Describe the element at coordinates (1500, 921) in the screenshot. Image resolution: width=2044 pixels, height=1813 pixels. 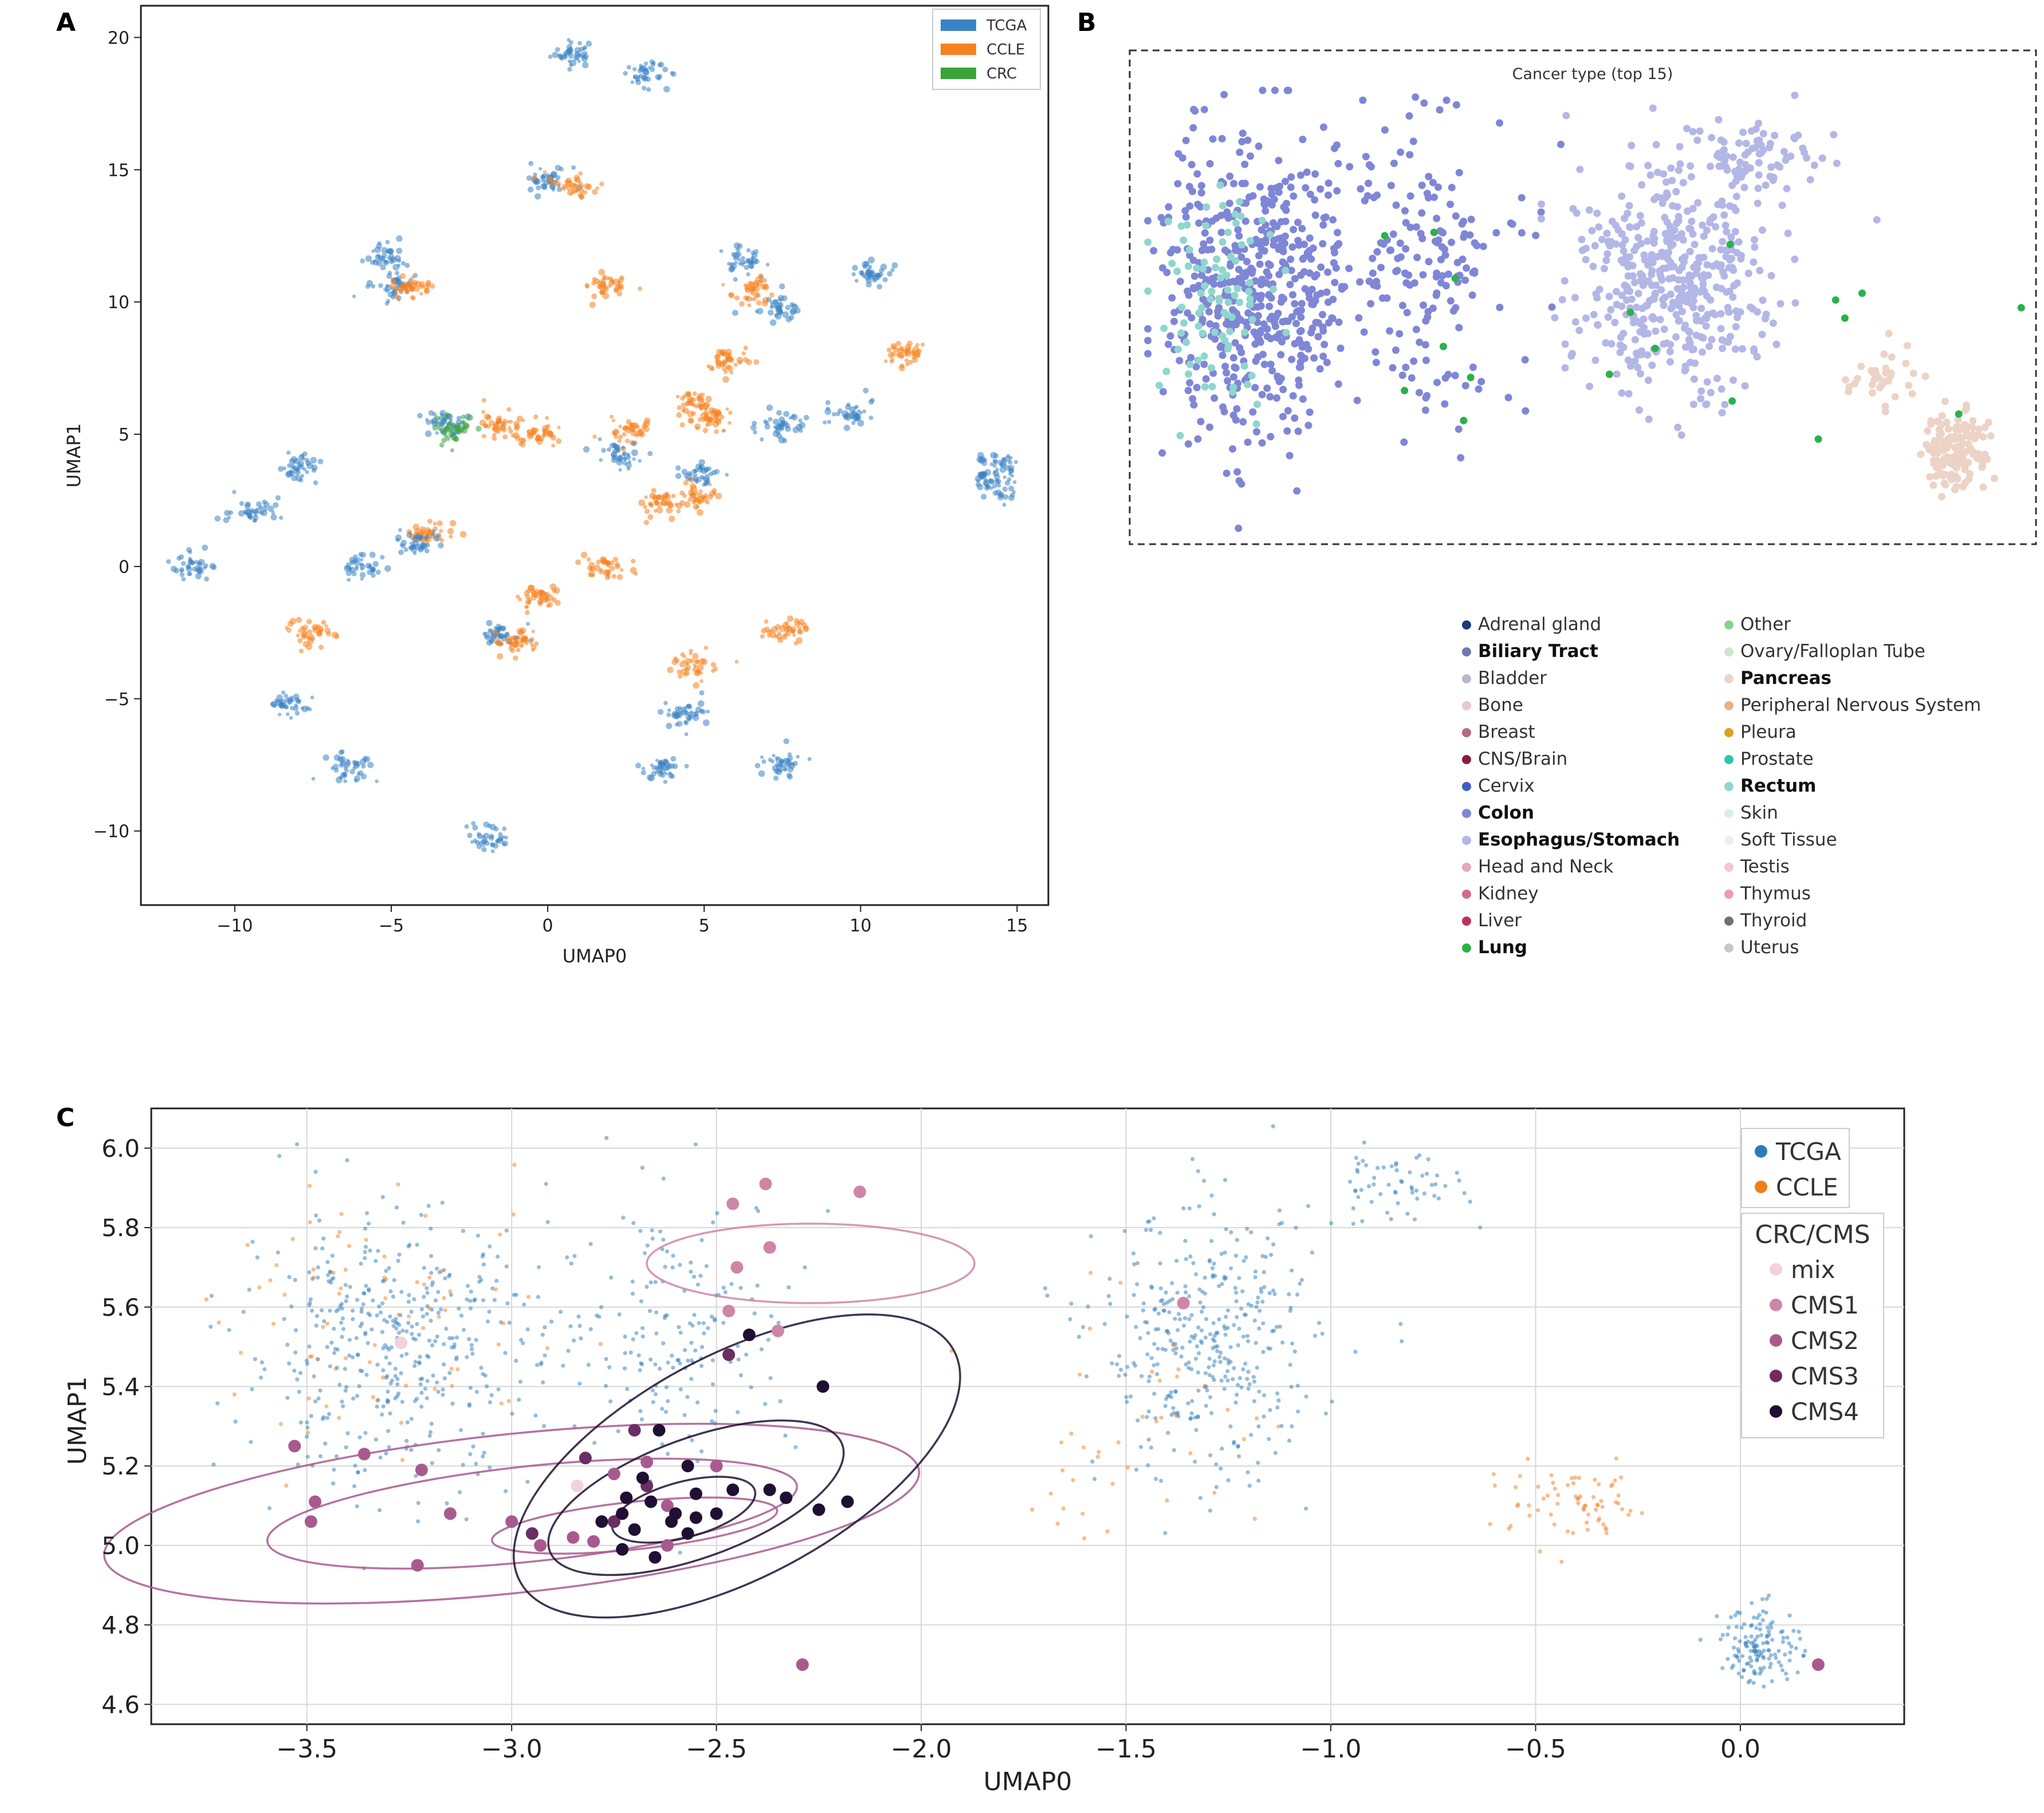
I see `panel-b-legend-label: Liver` at that location.